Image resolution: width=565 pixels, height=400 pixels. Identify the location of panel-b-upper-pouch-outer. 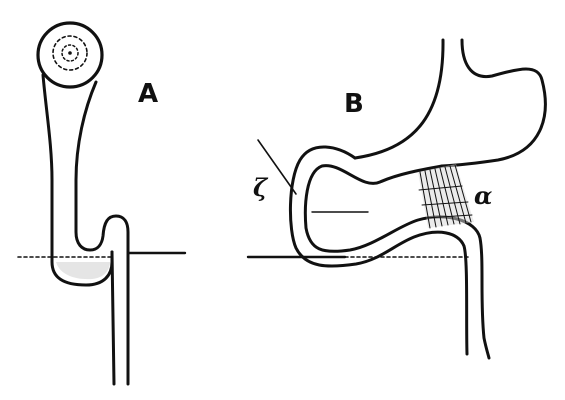
(493, 103).